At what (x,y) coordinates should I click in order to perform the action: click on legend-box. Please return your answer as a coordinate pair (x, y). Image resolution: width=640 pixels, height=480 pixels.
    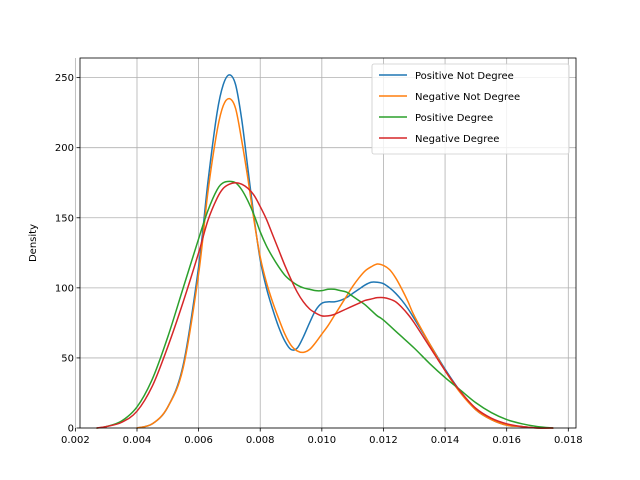
    Looking at the image, I should click on (470, 109).